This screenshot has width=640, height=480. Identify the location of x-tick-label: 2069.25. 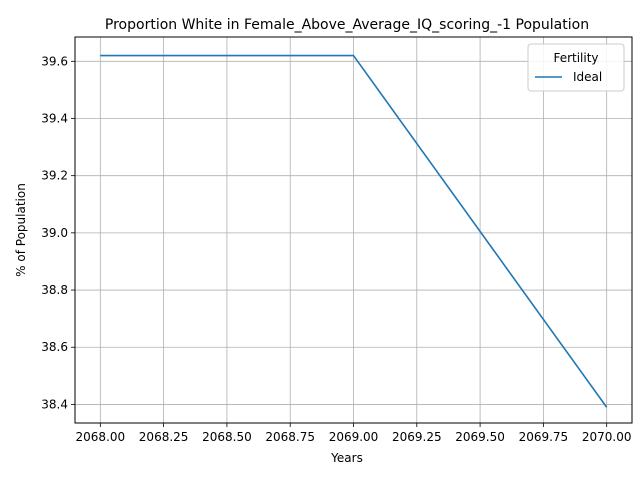
(417, 437).